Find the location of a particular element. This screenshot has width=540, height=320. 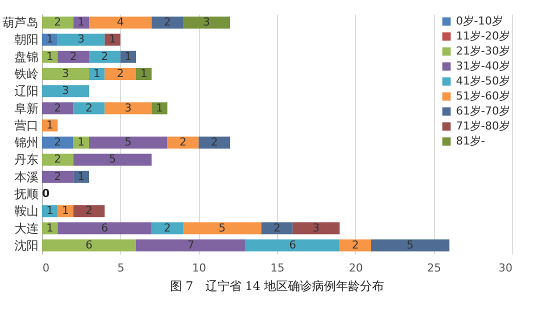

y-tick-label: 鞍山 is located at coordinates (26, 211).